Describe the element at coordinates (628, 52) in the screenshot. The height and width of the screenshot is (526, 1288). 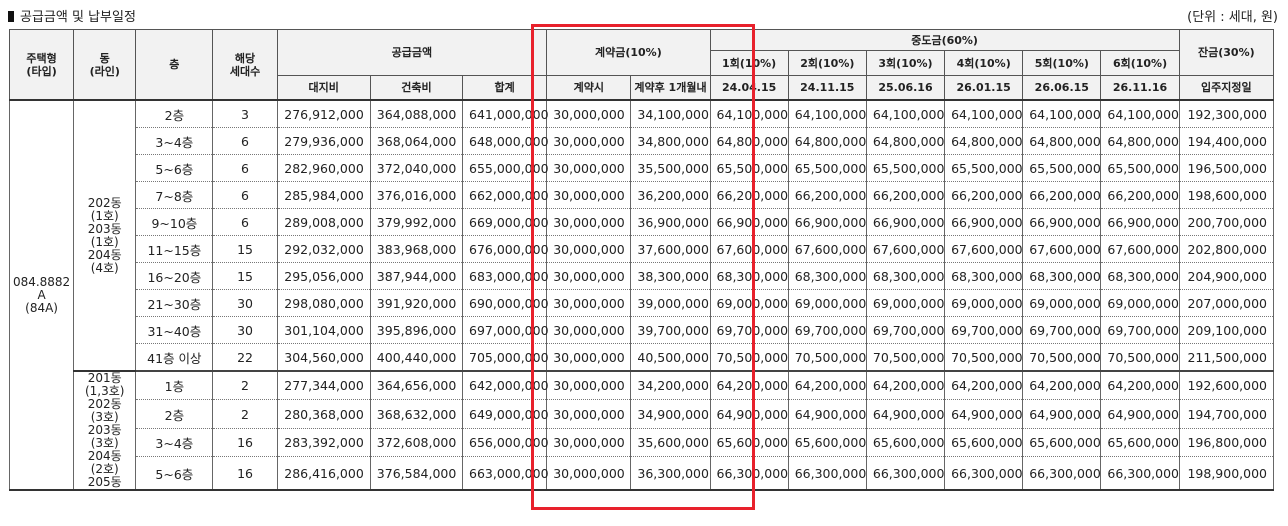
I see `col-header-deposit: 계약금(10%)` at that location.